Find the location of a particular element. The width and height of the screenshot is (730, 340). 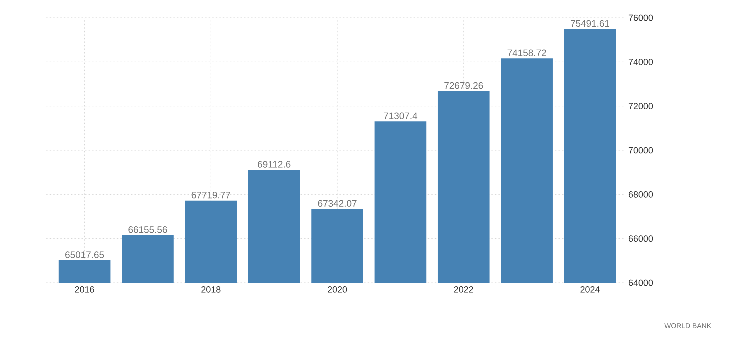

y-tick-label: 66000 is located at coordinates (641, 239).